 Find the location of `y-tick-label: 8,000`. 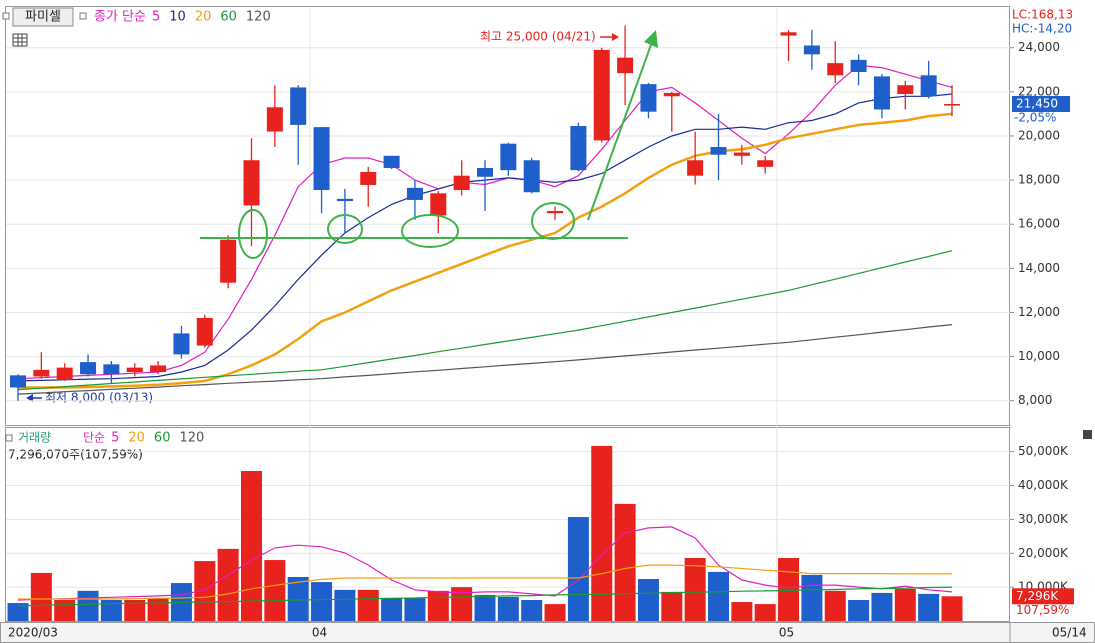

y-tick-label: 8,000 is located at coordinates (1035, 400).